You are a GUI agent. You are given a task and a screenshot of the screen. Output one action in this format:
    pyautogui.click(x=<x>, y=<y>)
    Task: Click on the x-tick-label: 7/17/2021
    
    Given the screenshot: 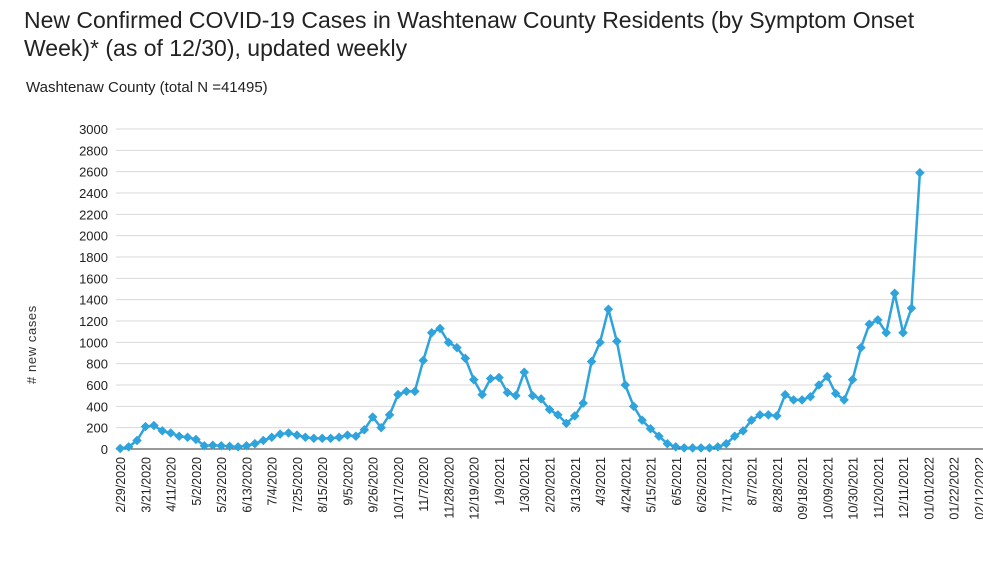 What is the action you would take?
    pyautogui.click(x=727, y=485)
    